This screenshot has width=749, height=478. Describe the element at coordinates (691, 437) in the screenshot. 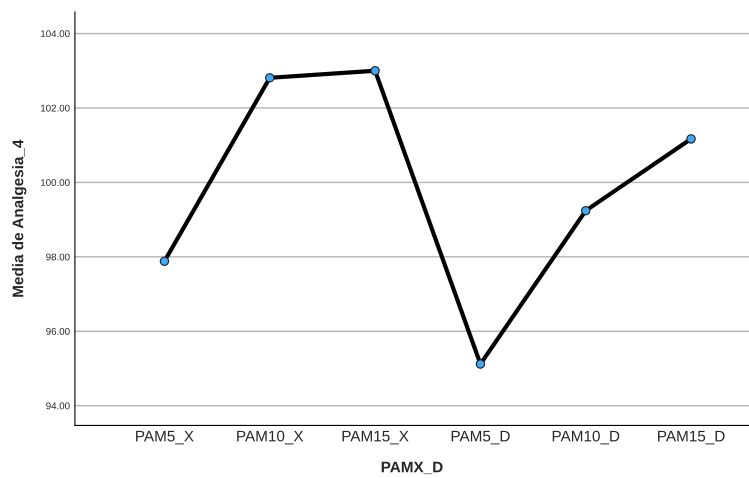

I see `x-tick-label: PAM15_D` at that location.